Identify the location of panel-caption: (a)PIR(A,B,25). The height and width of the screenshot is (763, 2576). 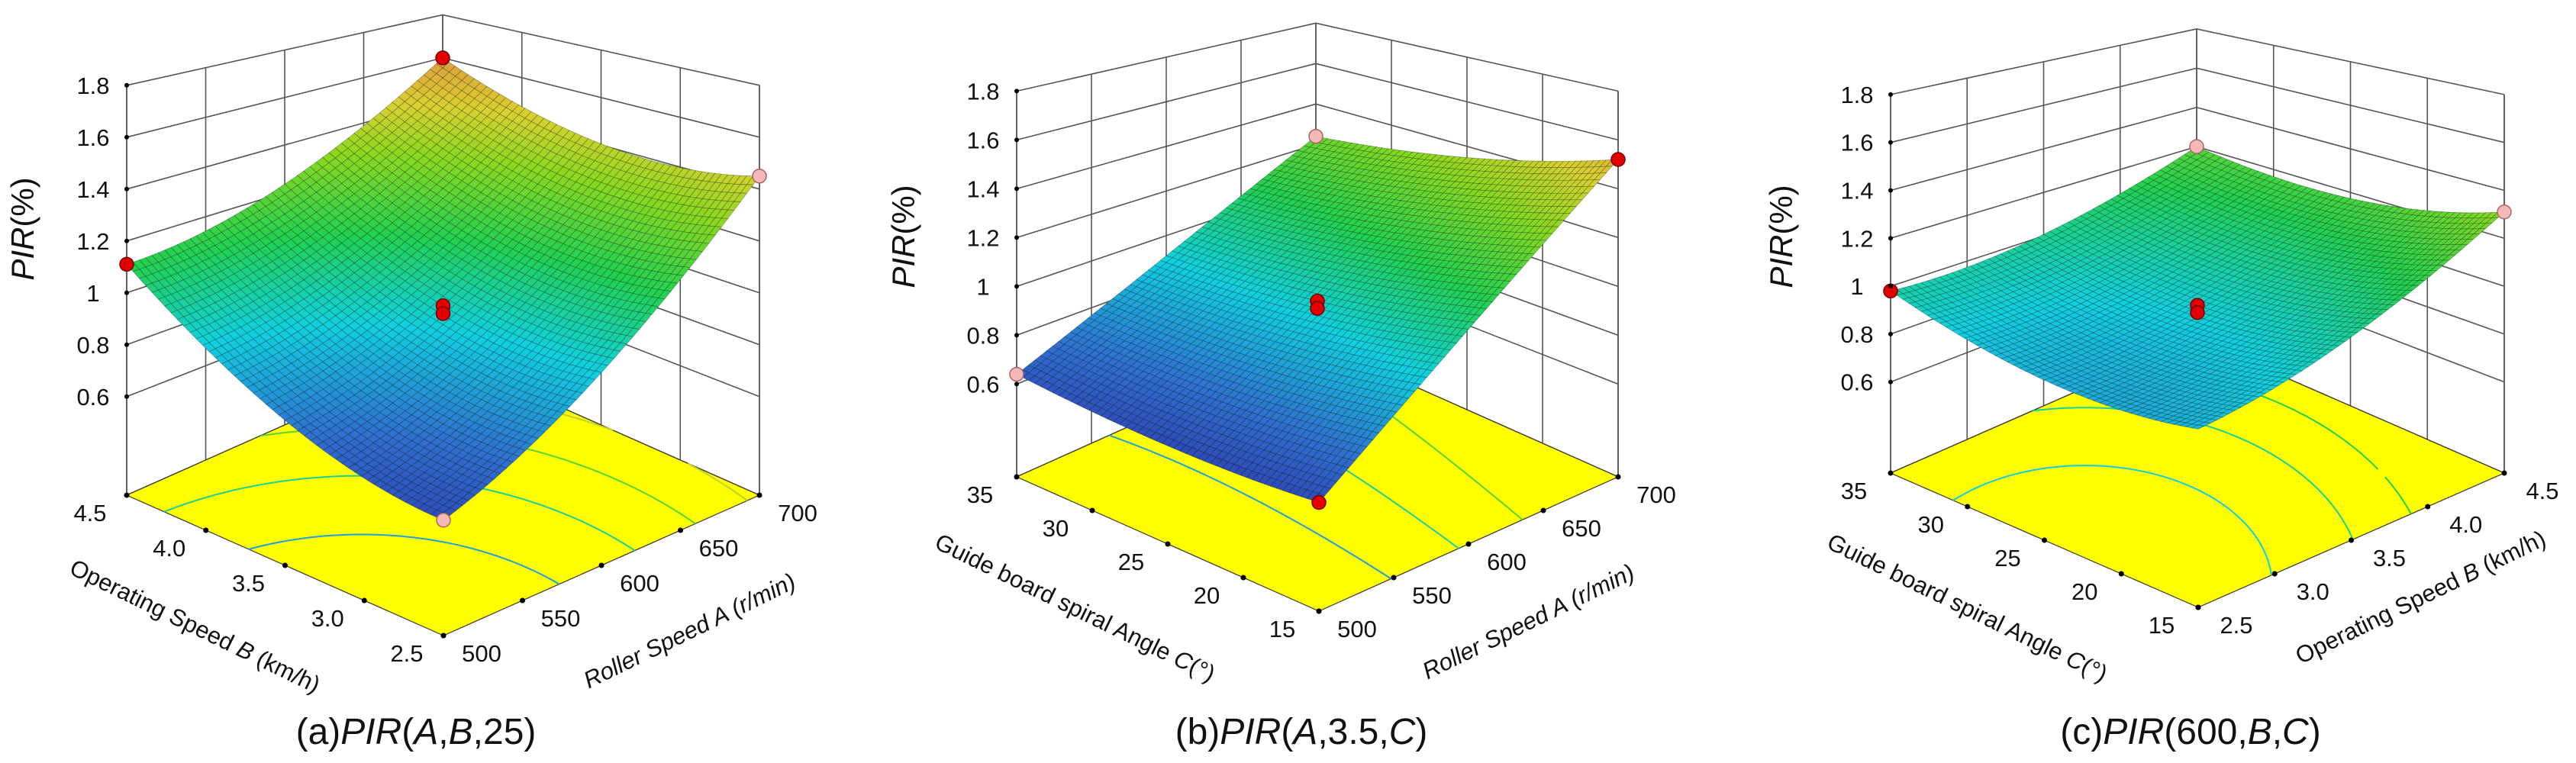
(417, 732).